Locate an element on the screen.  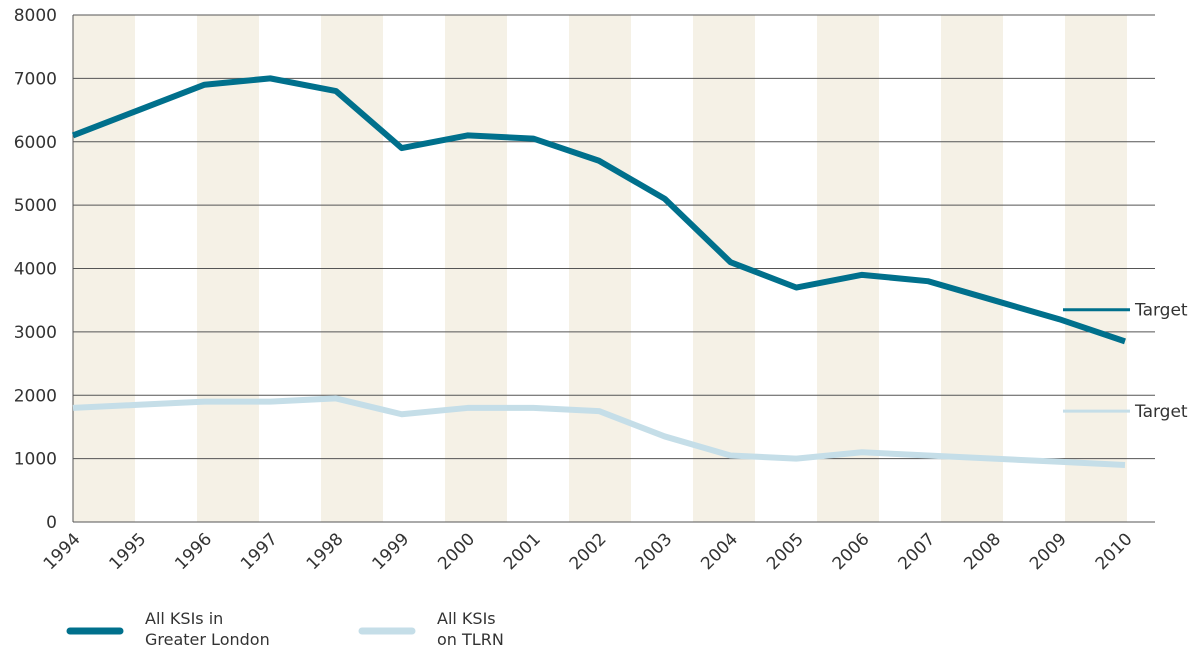
y-tick-label: 0 is located at coordinates (51, 523).